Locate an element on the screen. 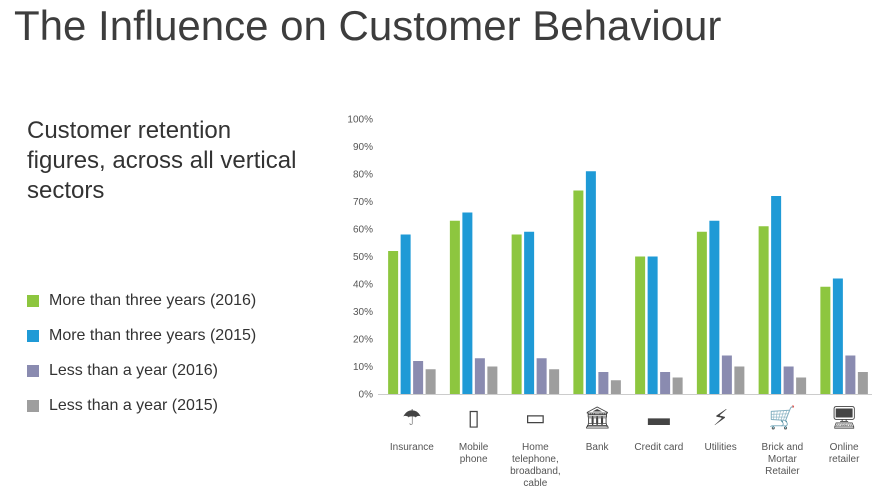  credit-card-icon: ▬ is located at coordinates (658, 417).